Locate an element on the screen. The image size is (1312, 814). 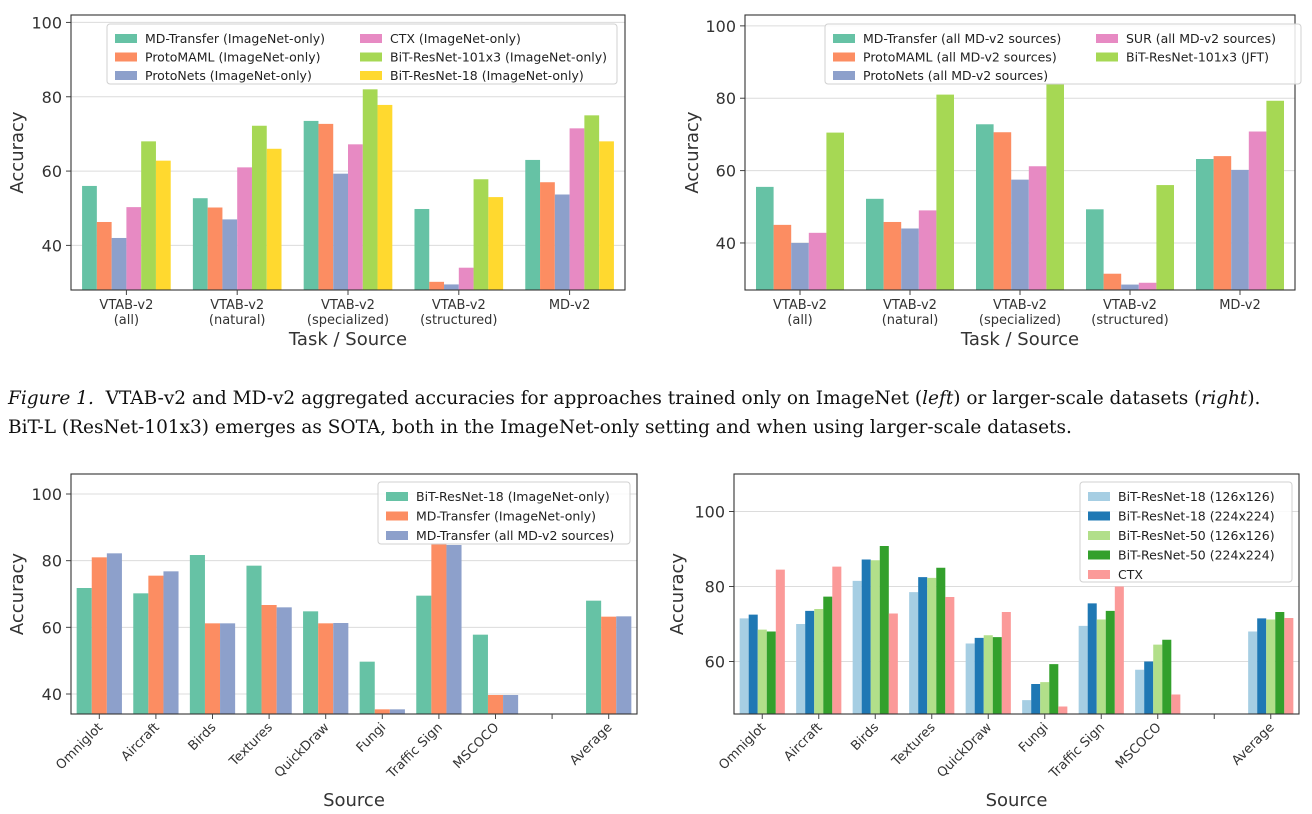
x-tick-label: (specialized) is located at coordinates (348, 320).